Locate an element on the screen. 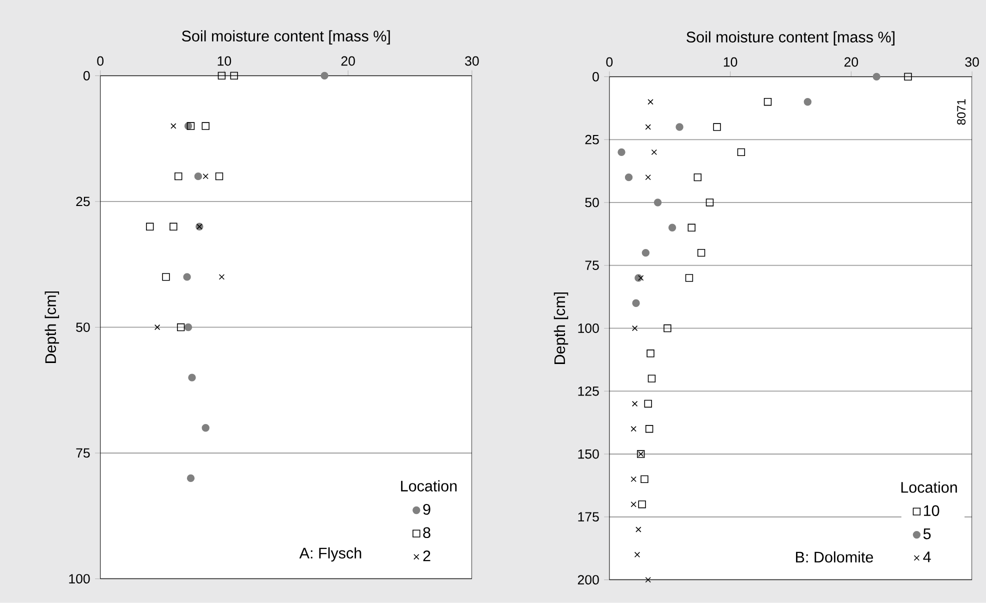 The width and height of the screenshot is (986, 603). legend-label: 5 is located at coordinates (927, 534).